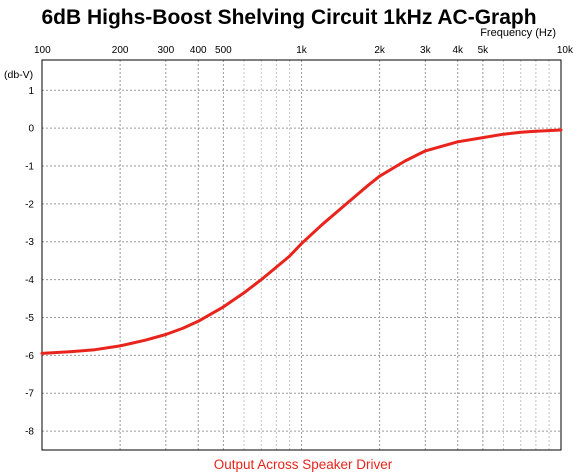 The width and height of the screenshot is (578, 476). What do you see at coordinates (426, 50) in the screenshot?
I see `x-tick-label: 3k` at bounding box center [426, 50].